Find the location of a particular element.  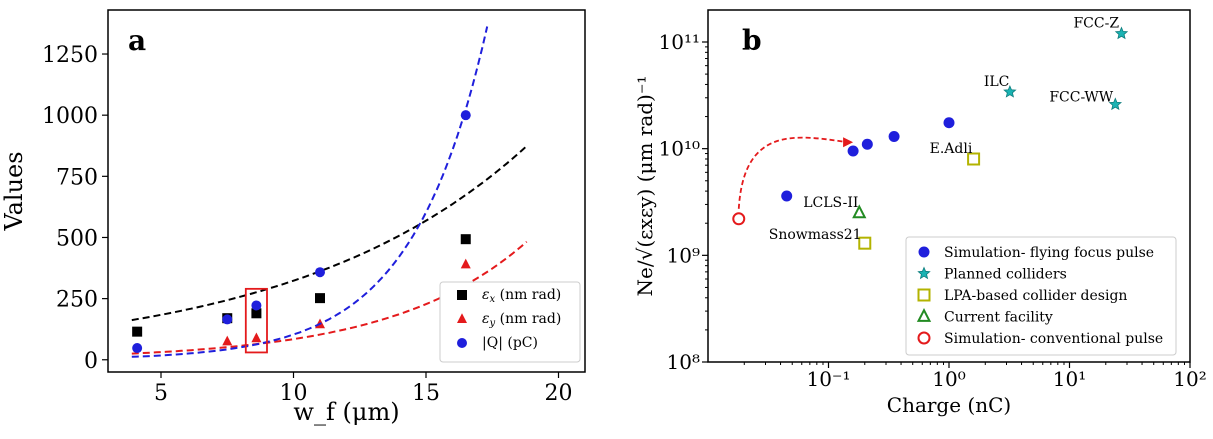

legend-label-b-4: Simulation- conventional pulse is located at coordinates (1053, 339).